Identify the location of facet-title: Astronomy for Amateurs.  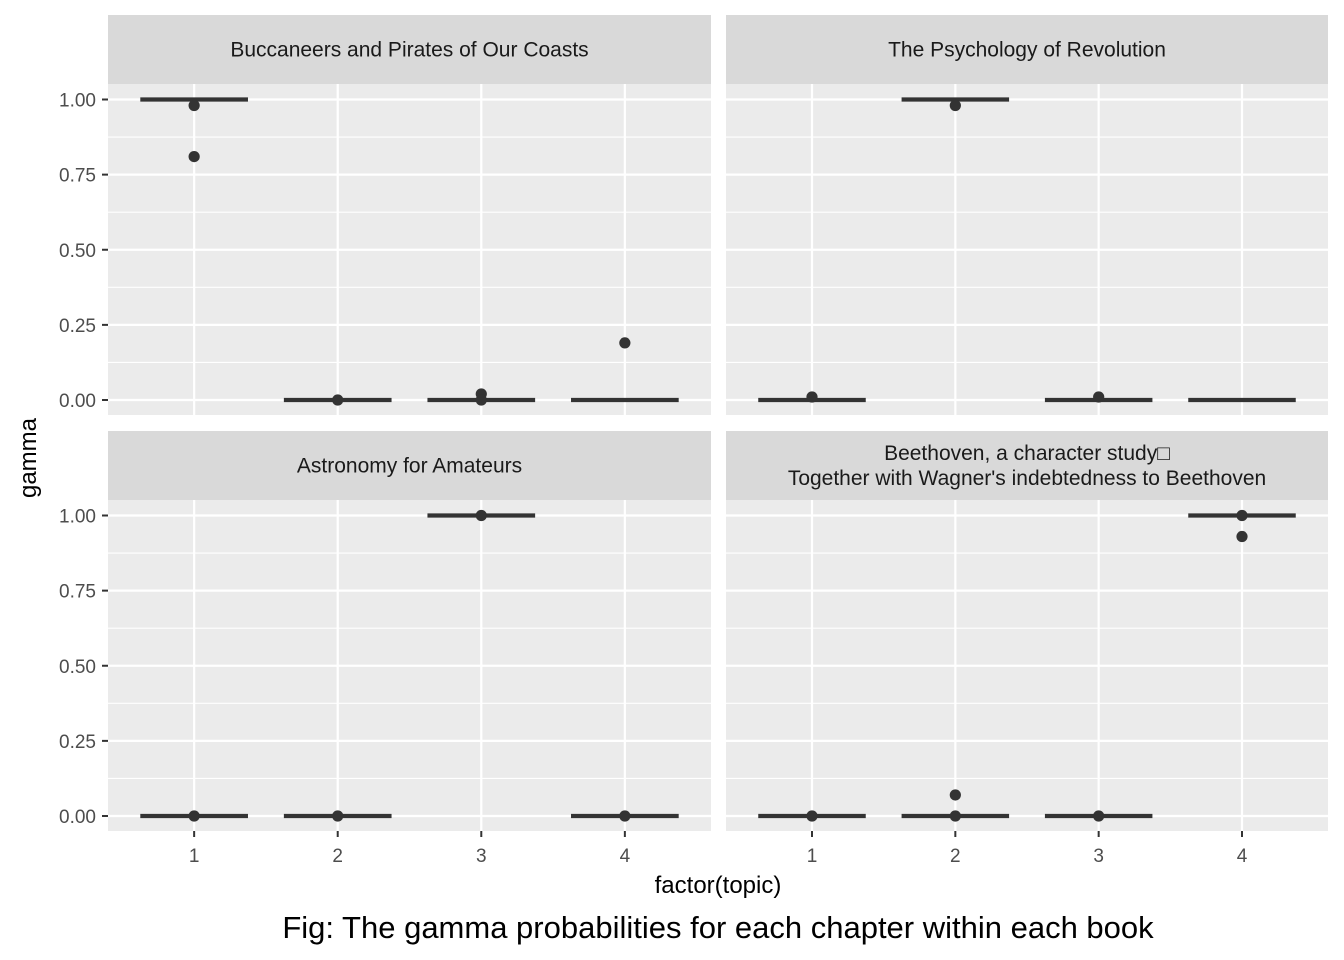
(409, 466).